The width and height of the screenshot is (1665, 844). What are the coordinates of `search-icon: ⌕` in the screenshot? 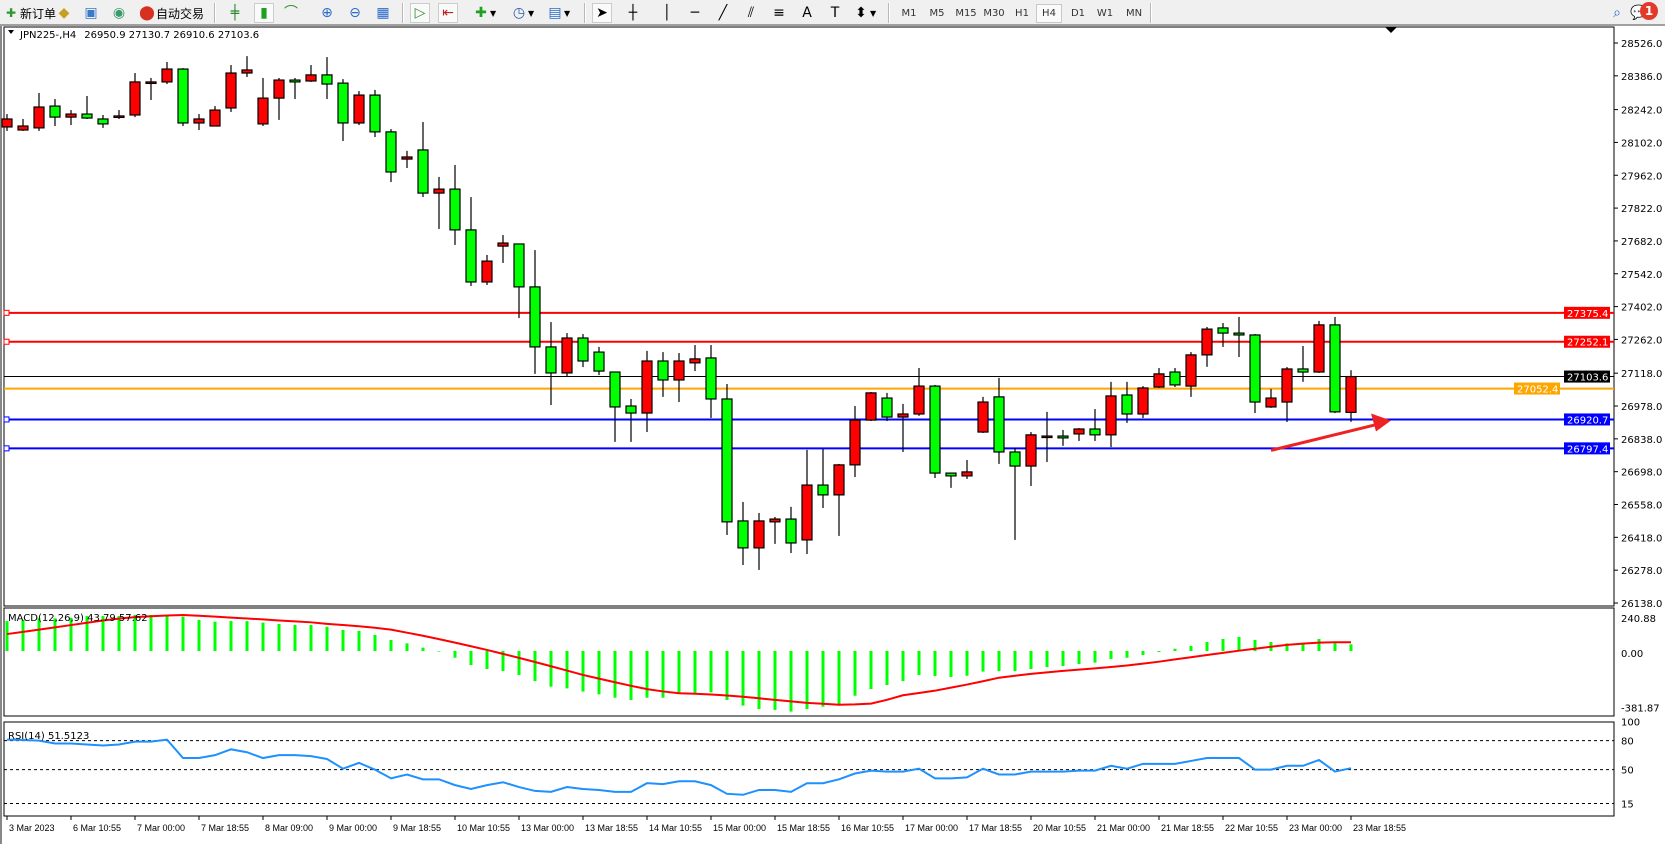 It's located at (1617, 13).